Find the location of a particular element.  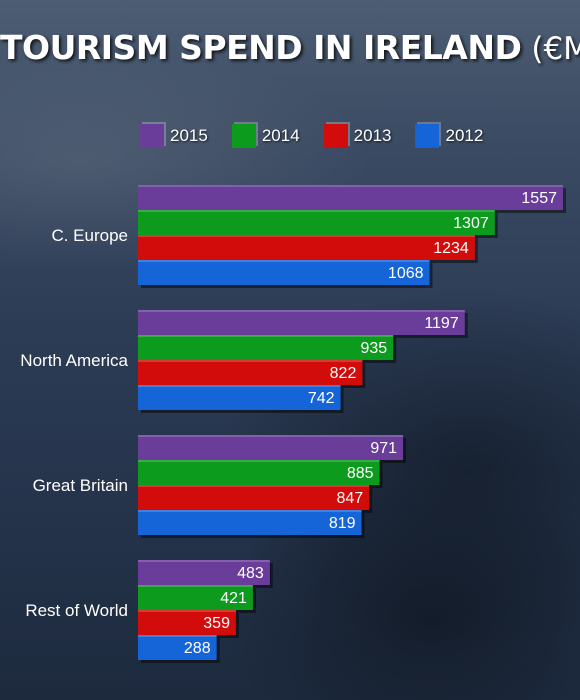

value-label: 1557 is located at coordinates (539, 198).